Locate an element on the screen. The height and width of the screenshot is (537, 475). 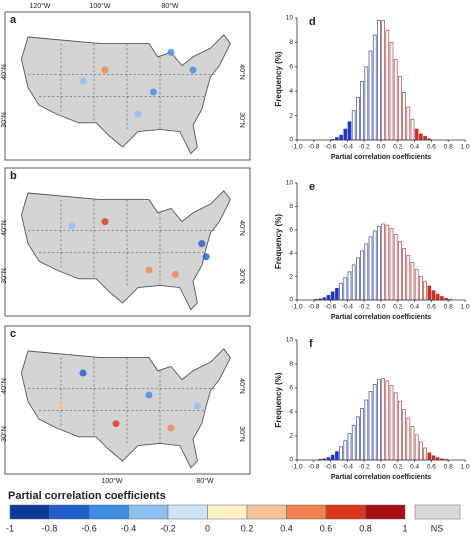
colorbar-label: 0.8 is located at coordinates (365, 528).